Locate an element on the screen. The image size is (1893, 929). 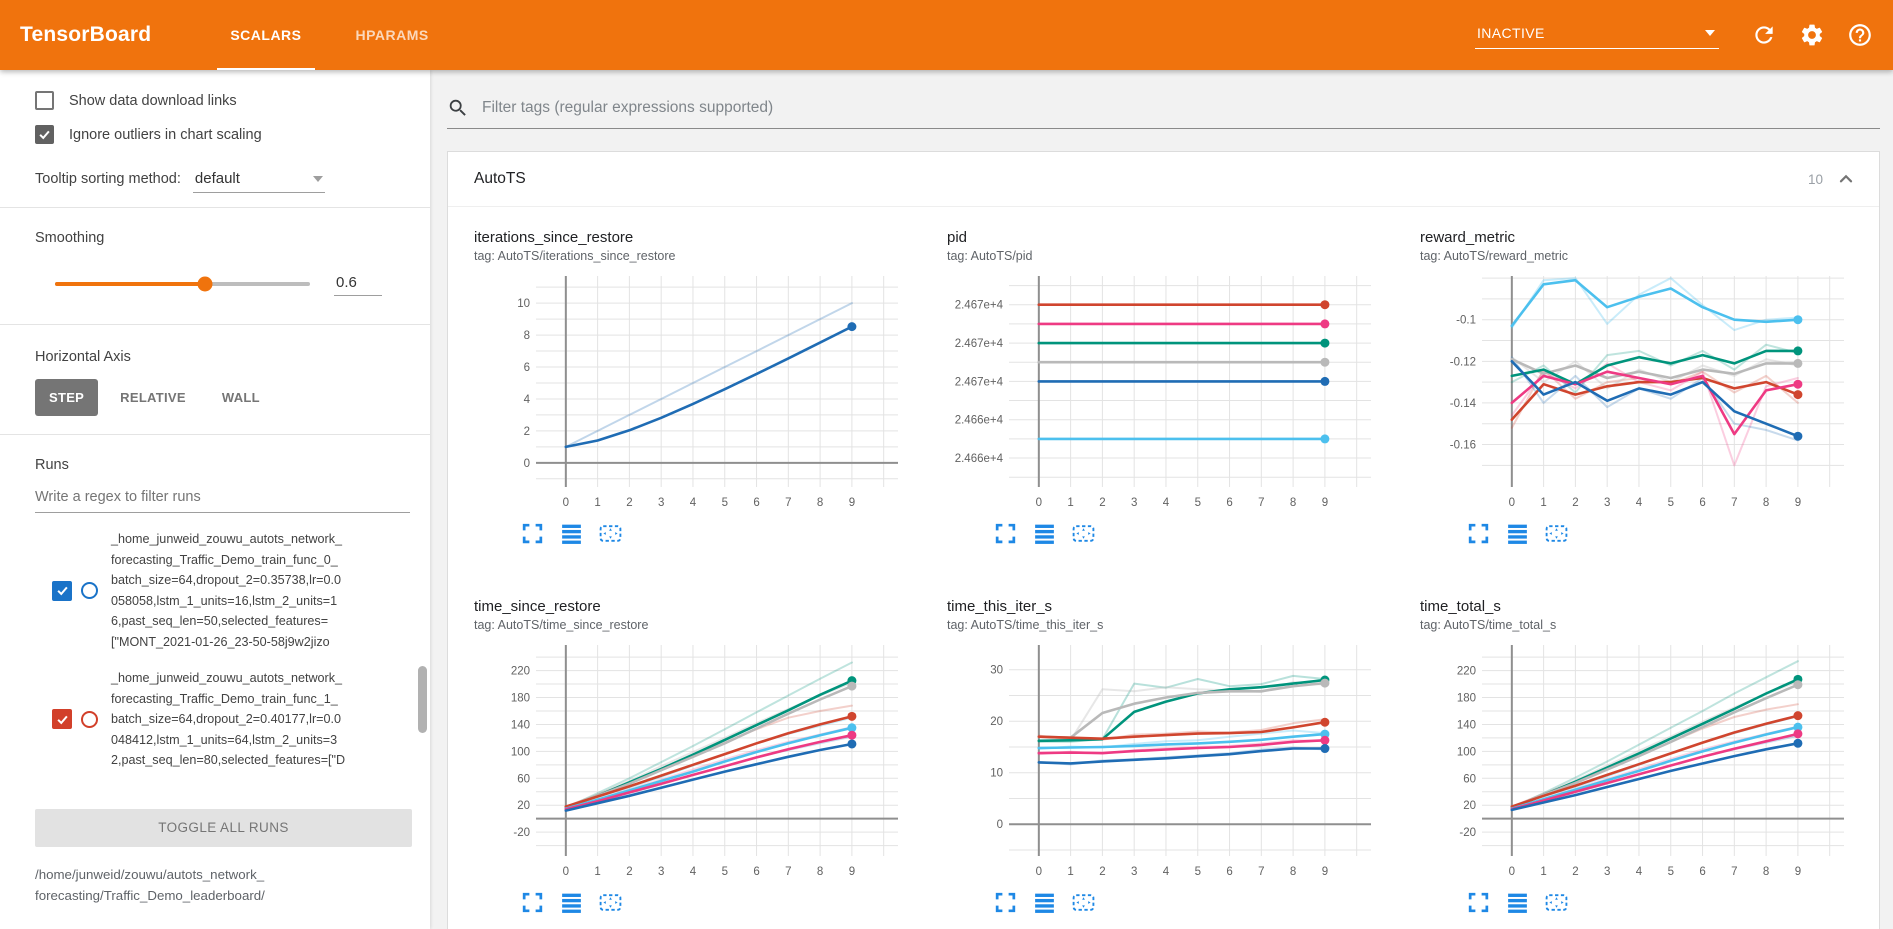
chart-title: time_since_restore is located at coordinates (537, 606).